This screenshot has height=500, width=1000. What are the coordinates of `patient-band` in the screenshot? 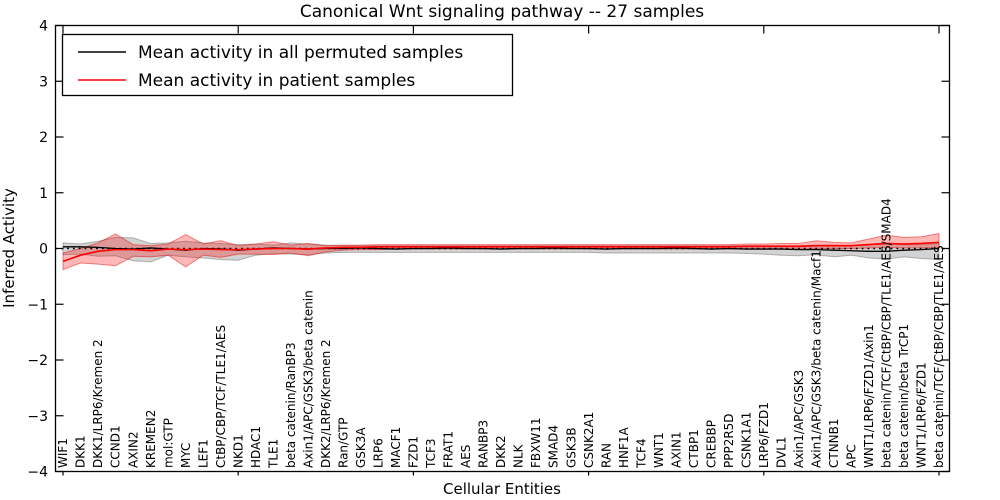 It's located at (501, 251).